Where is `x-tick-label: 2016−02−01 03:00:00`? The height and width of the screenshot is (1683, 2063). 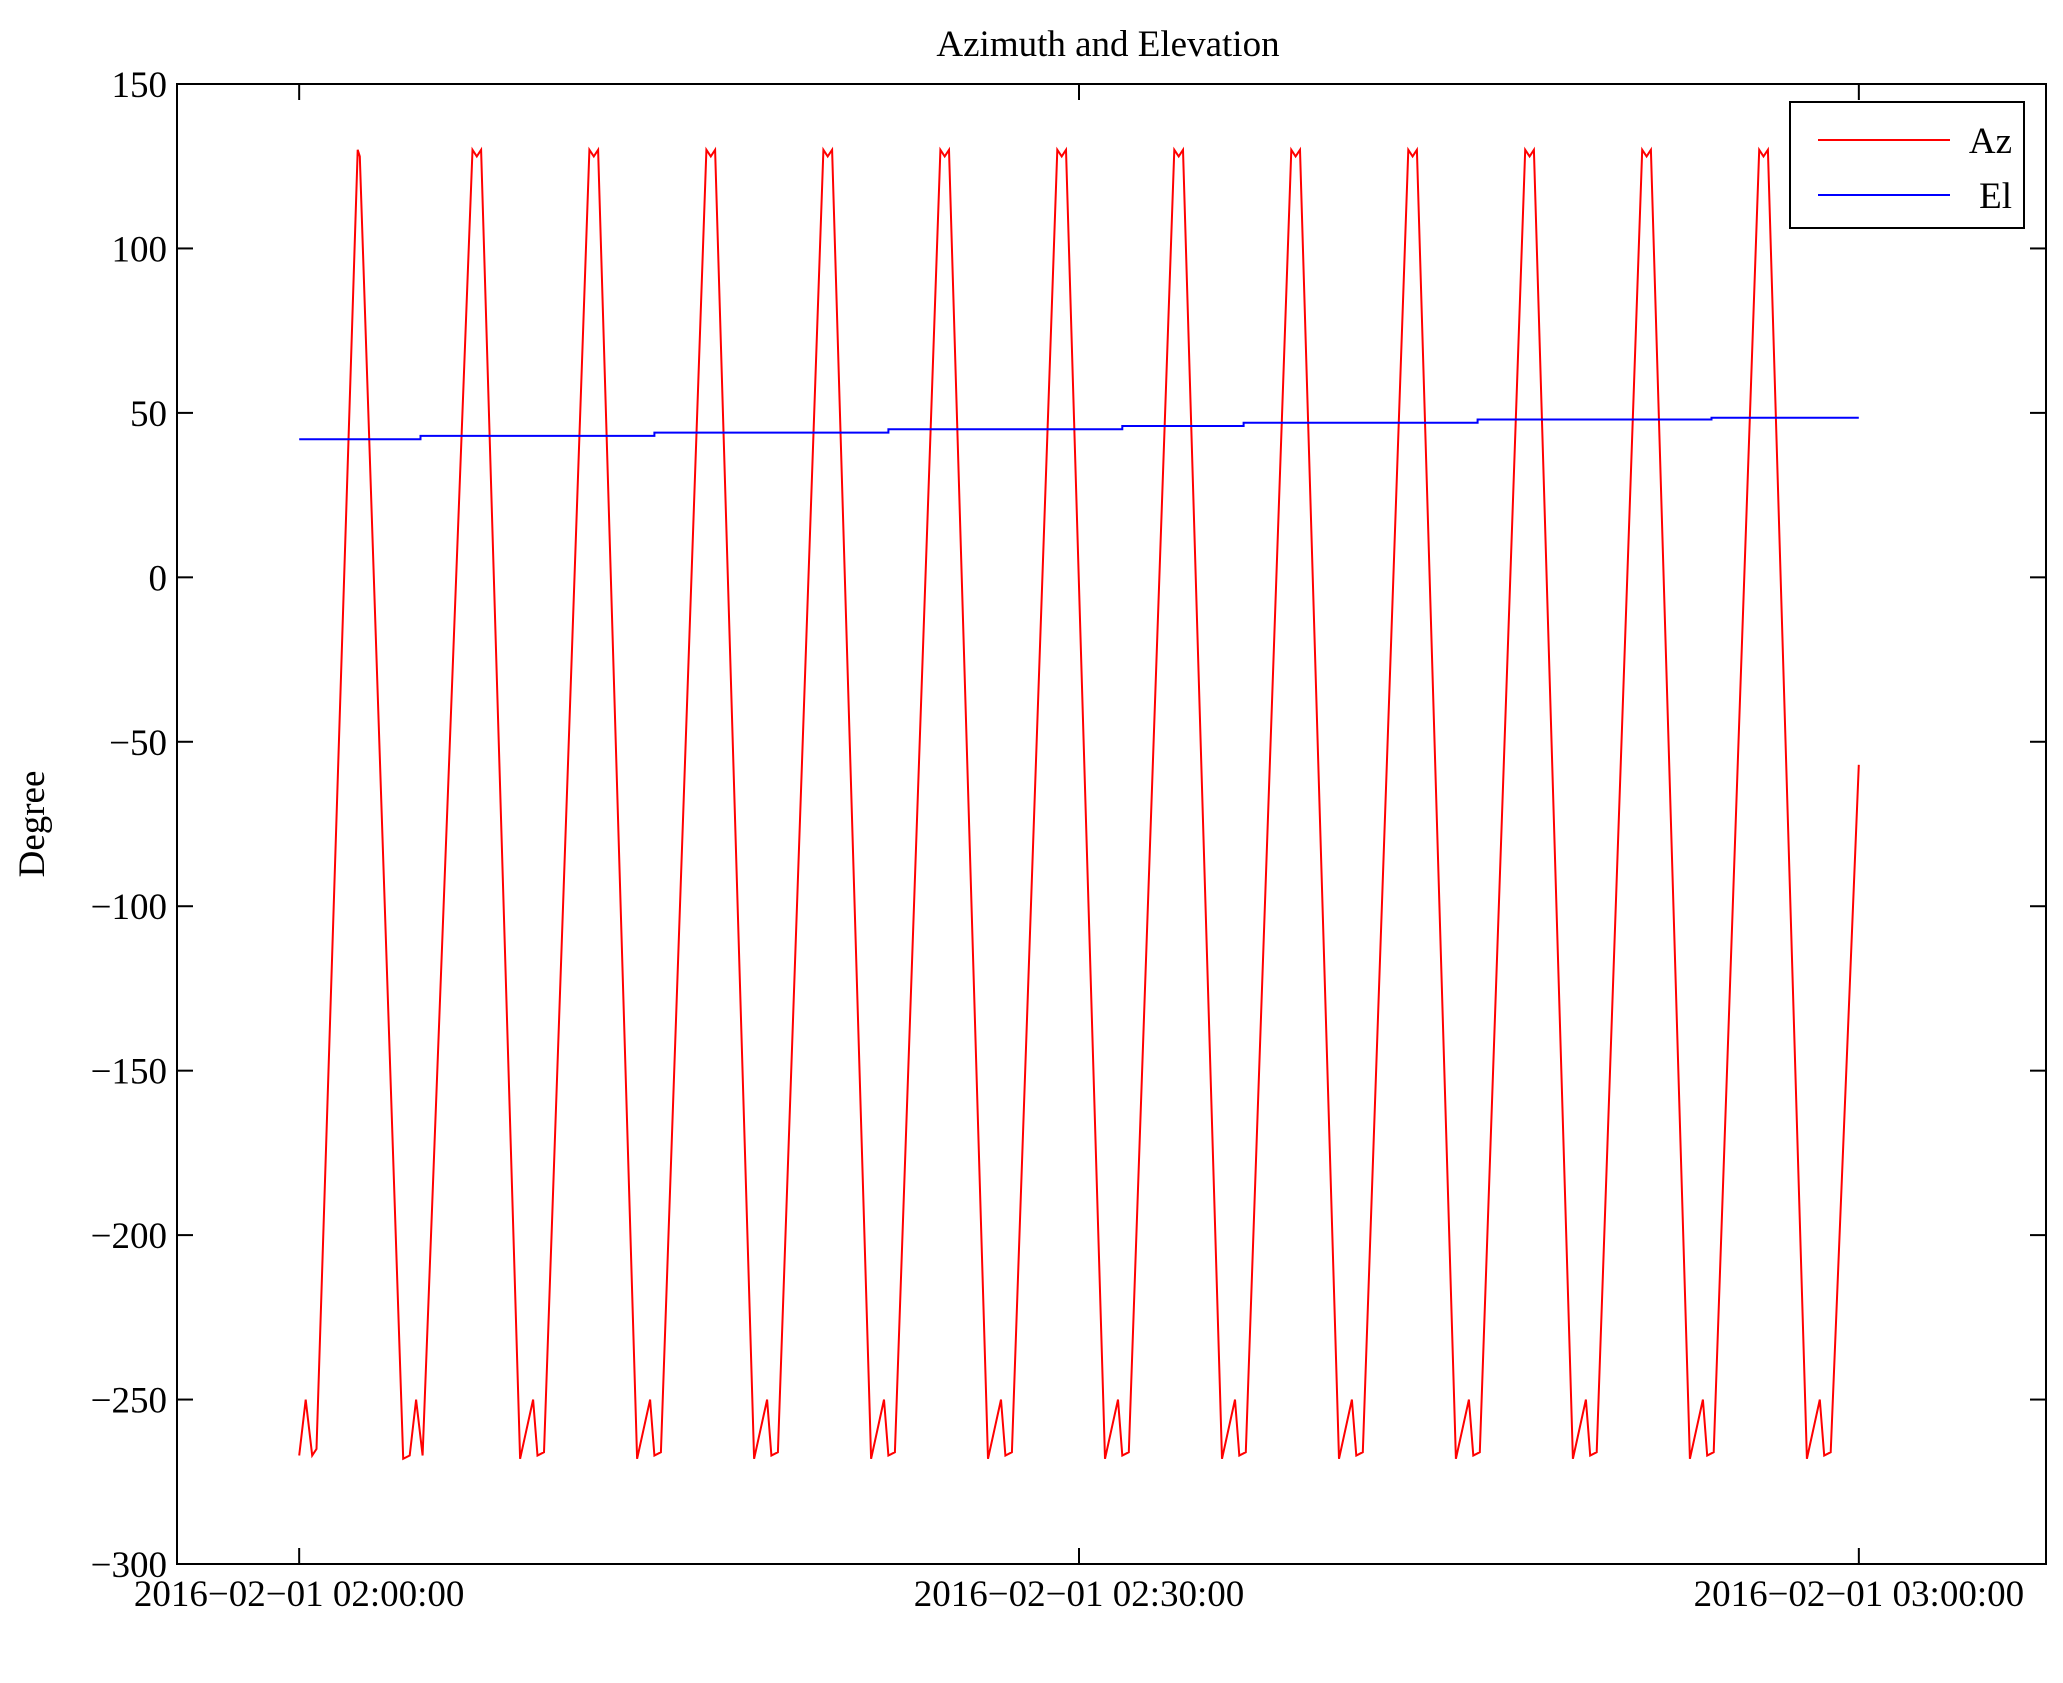
x-tick-label: 2016−02−01 03:00:00 is located at coordinates (1859, 1594).